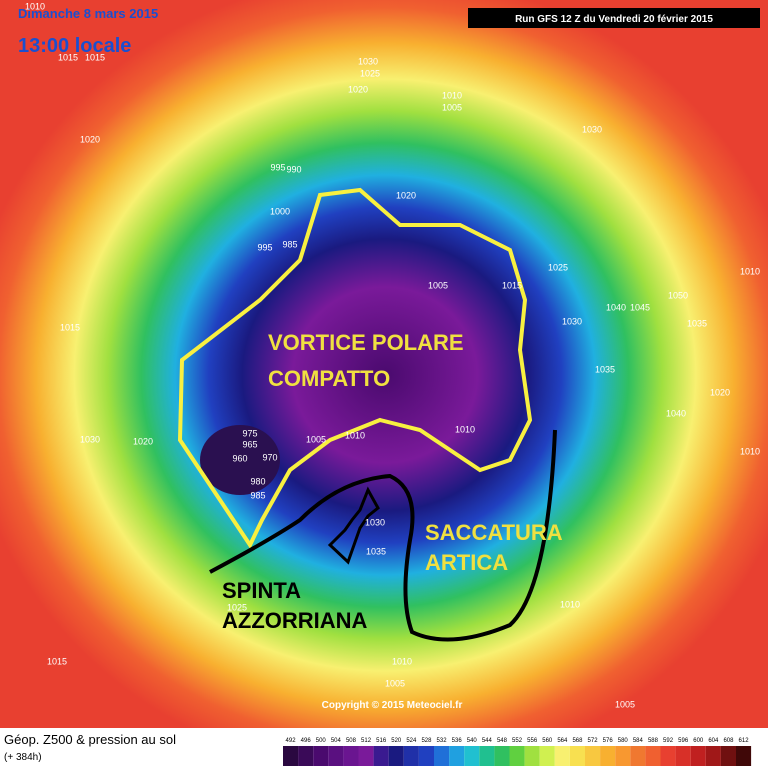 Image resolution: width=768 pixels, height=768 pixels. I want to click on colorbar-label: 580, so click(623, 741).